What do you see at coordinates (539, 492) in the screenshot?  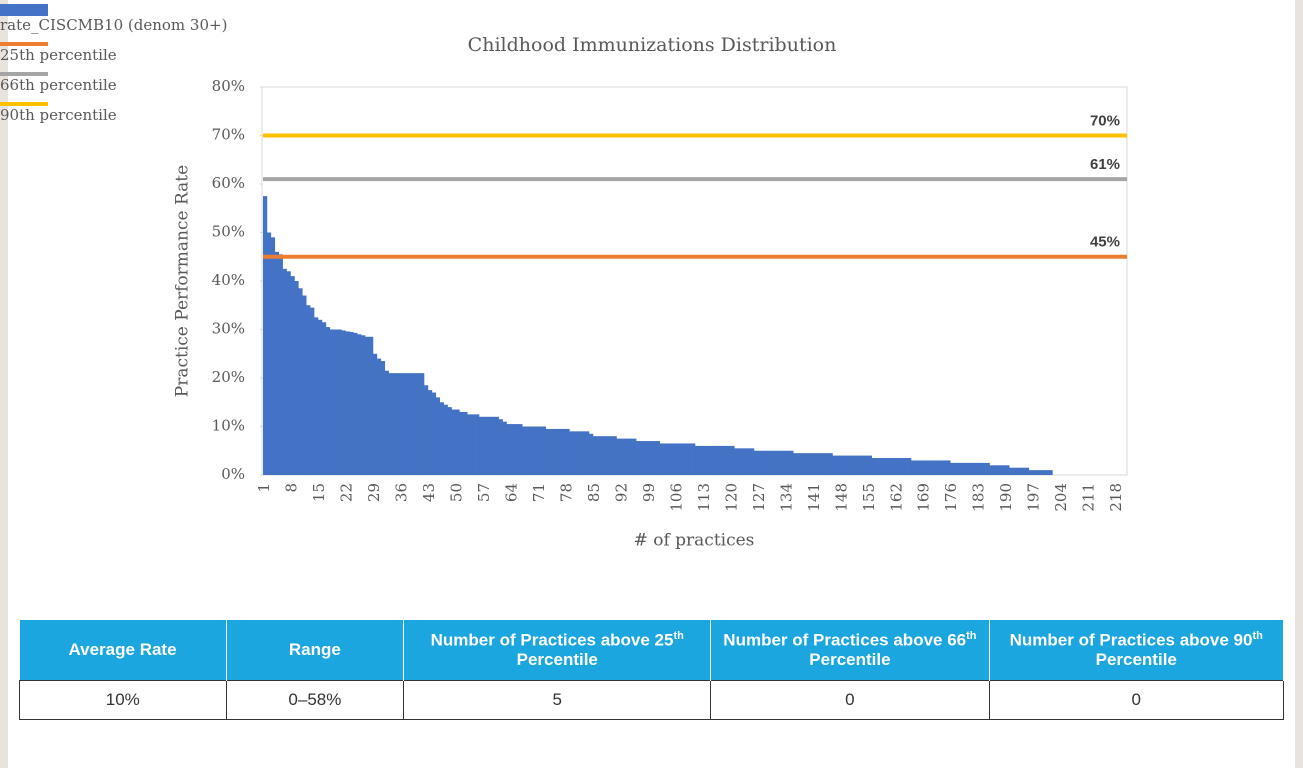 I see `x-tick-label: 71` at bounding box center [539, 492].